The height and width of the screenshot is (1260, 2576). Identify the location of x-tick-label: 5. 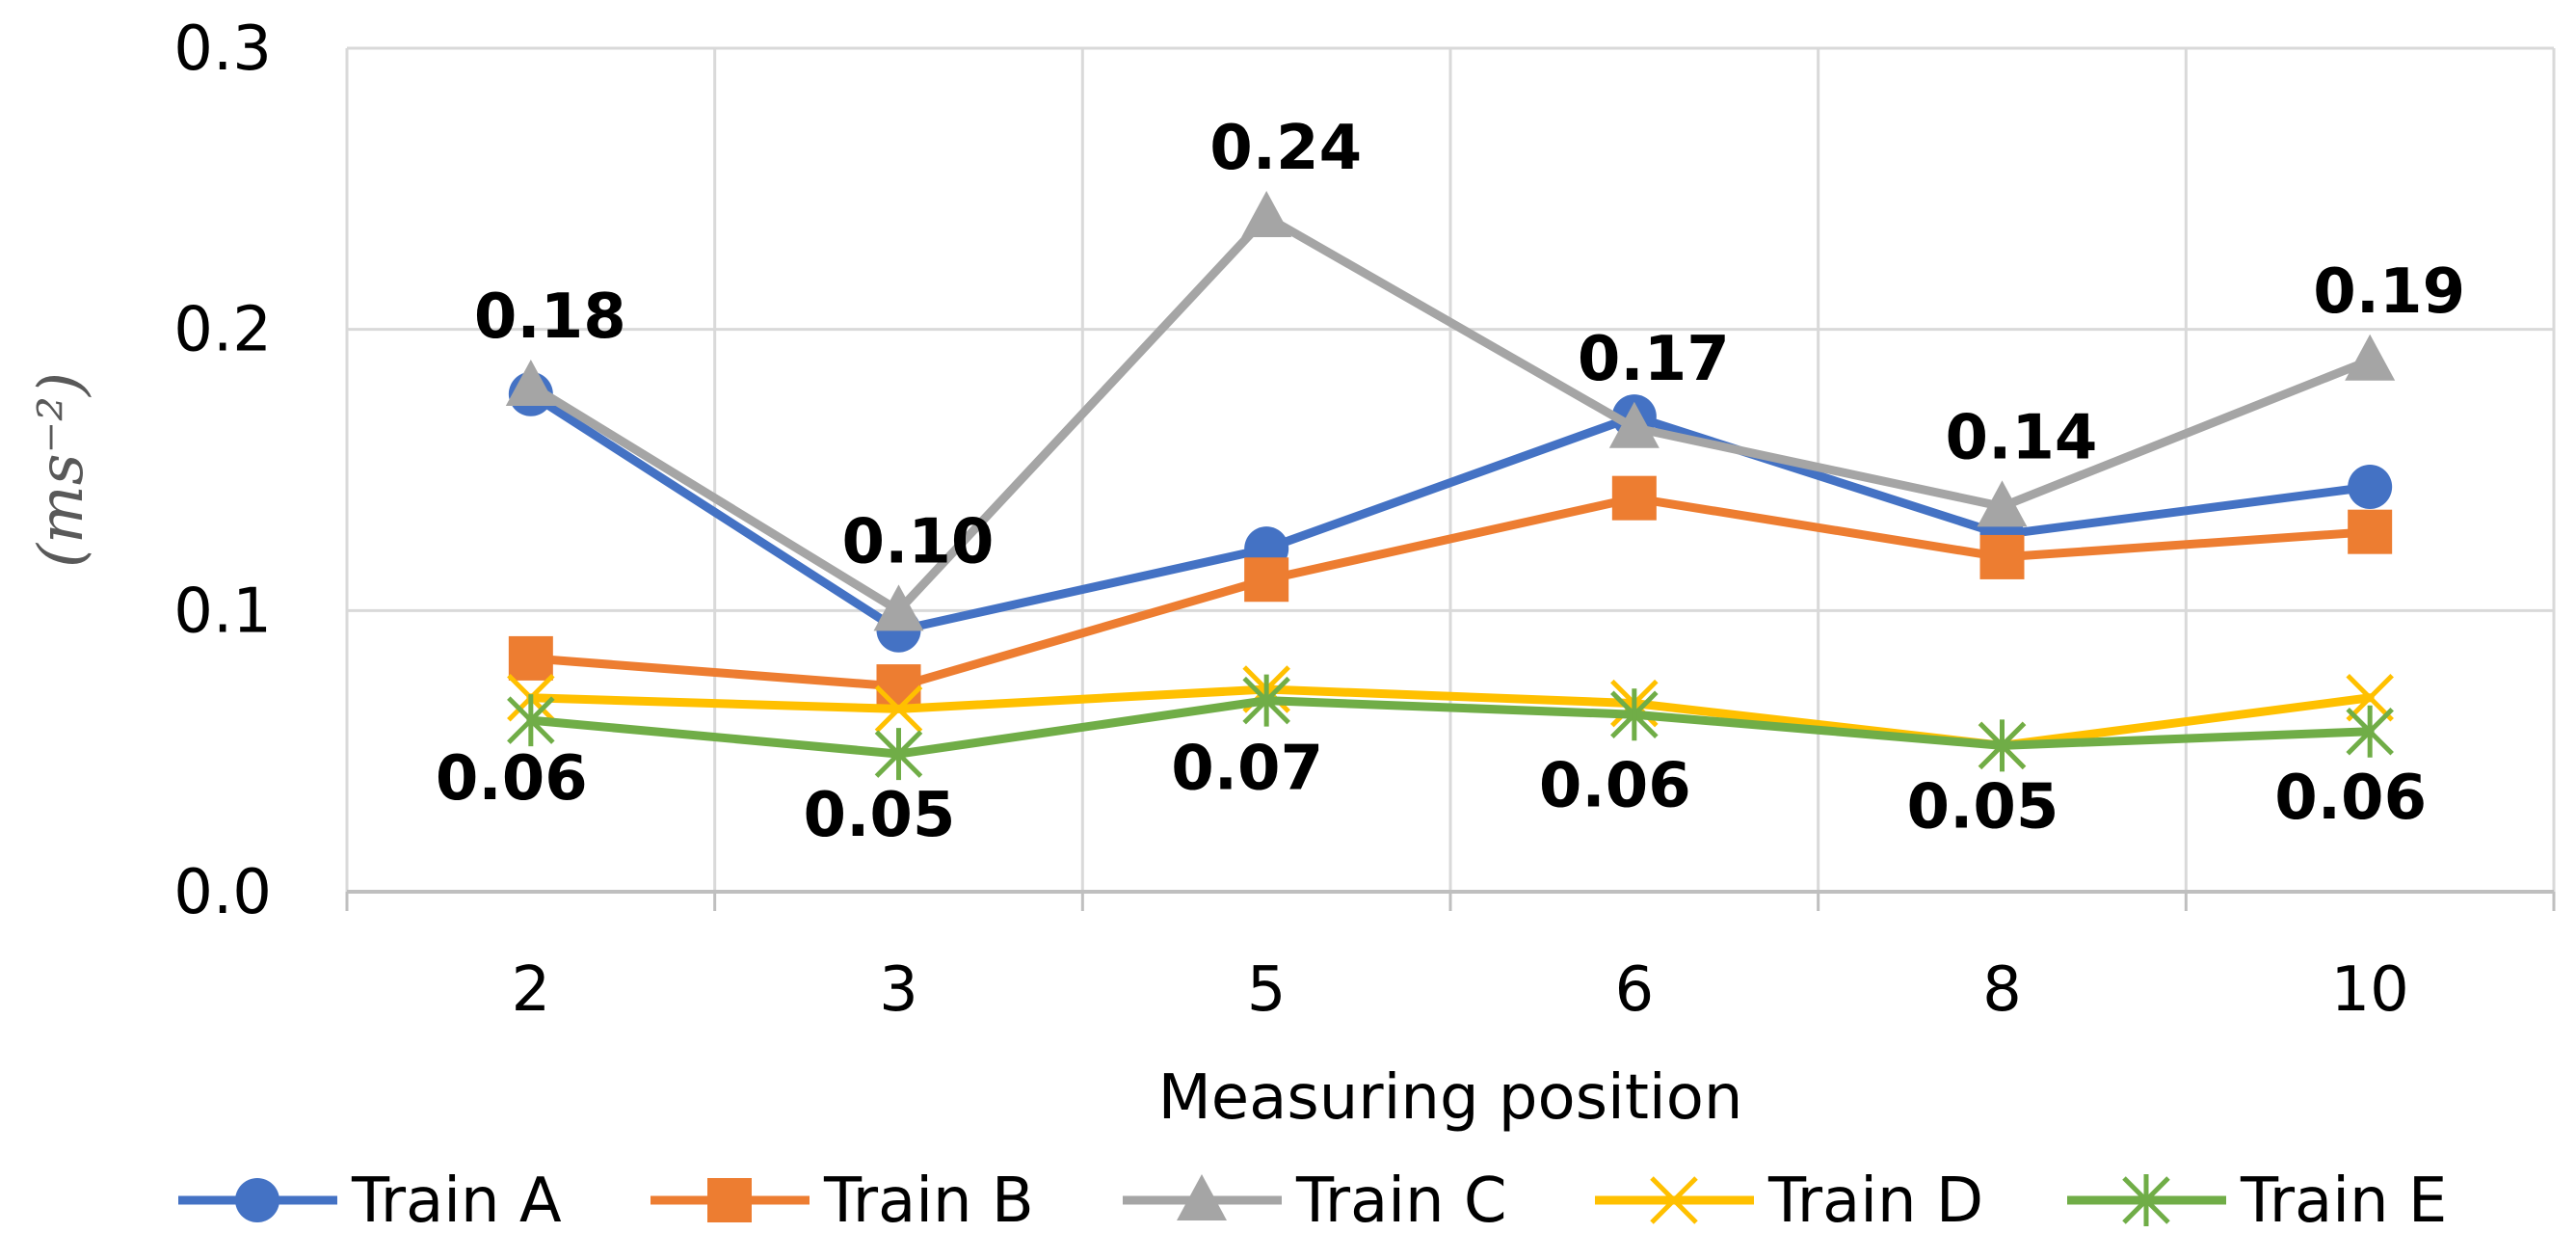
(1267, 990).